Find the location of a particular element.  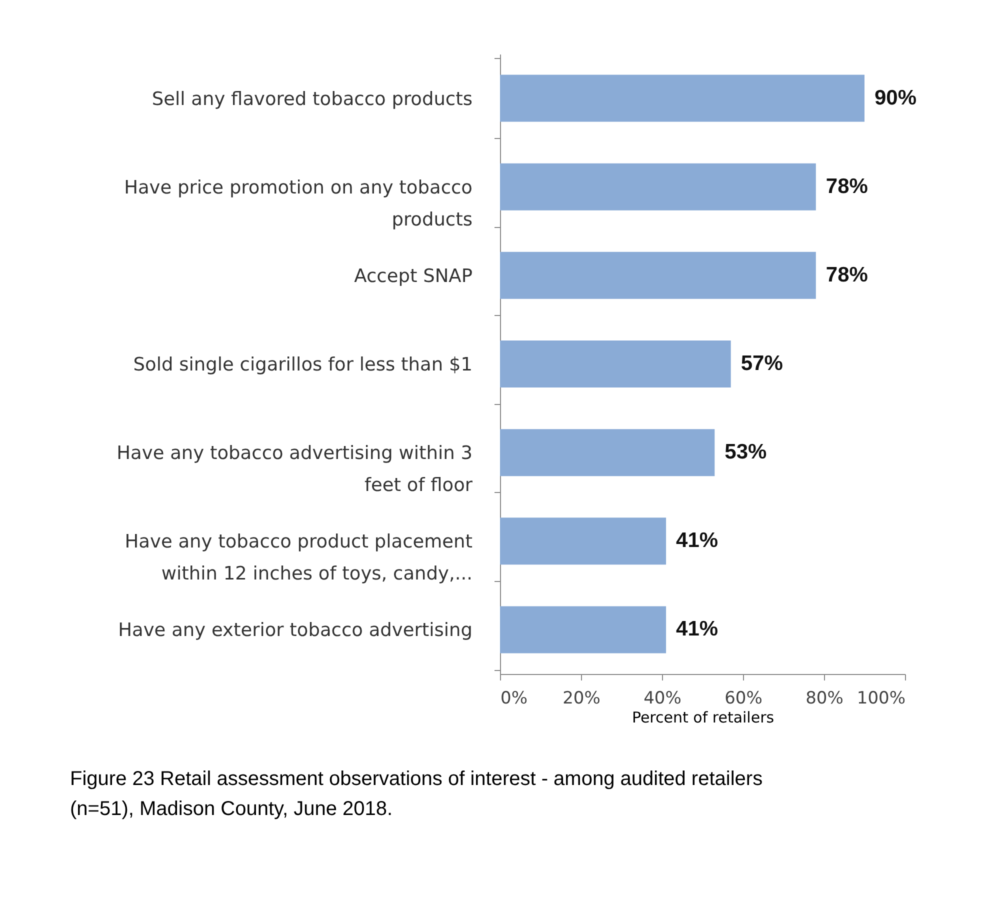

x-tick-label: 60% is located at coordinates (743, 698).